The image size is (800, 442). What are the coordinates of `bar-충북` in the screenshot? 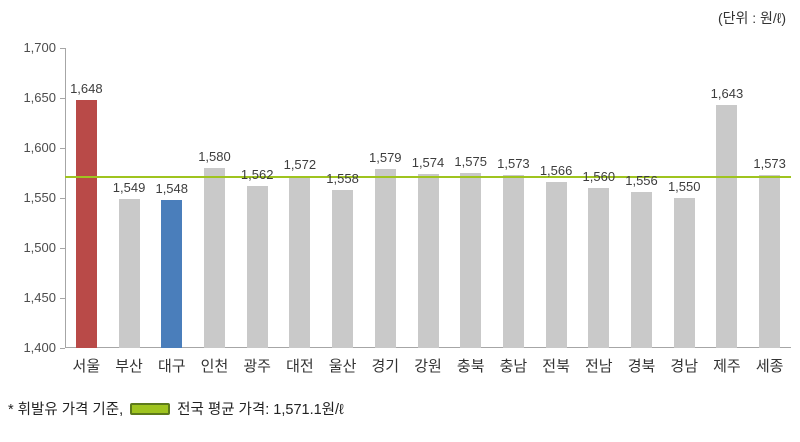 It's located at (471, 260).